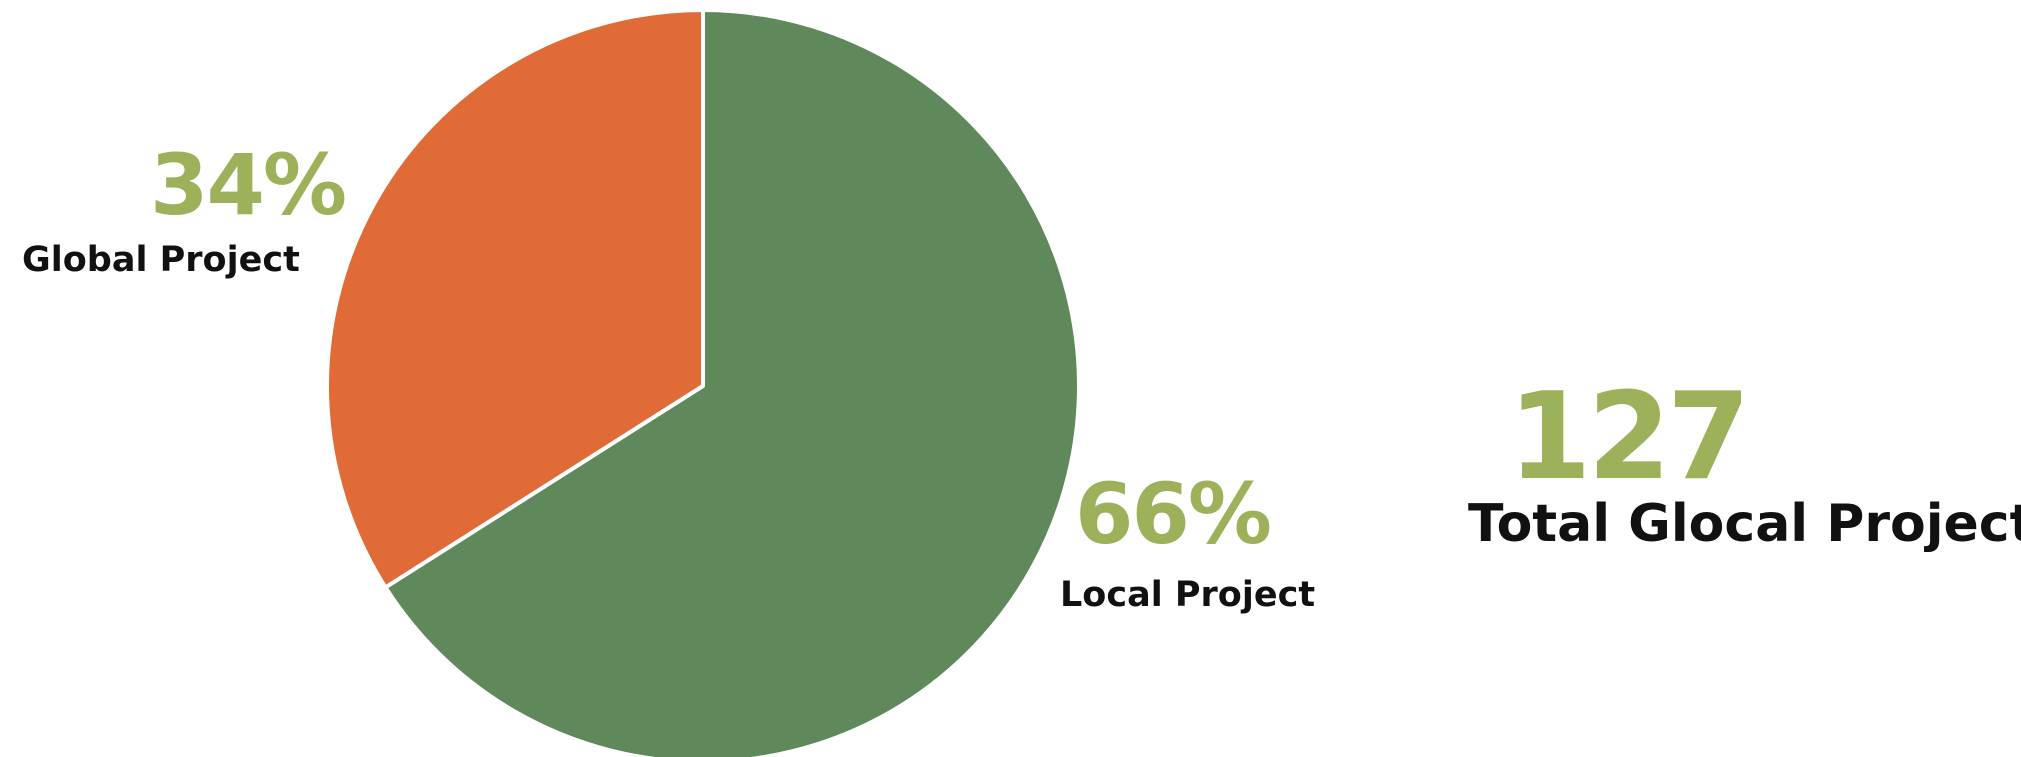  What do you see at coordinates (1188, 595) in the screenshot?
I see `slice-category-label-local: Local Project` at bounding box center [1188, 595].